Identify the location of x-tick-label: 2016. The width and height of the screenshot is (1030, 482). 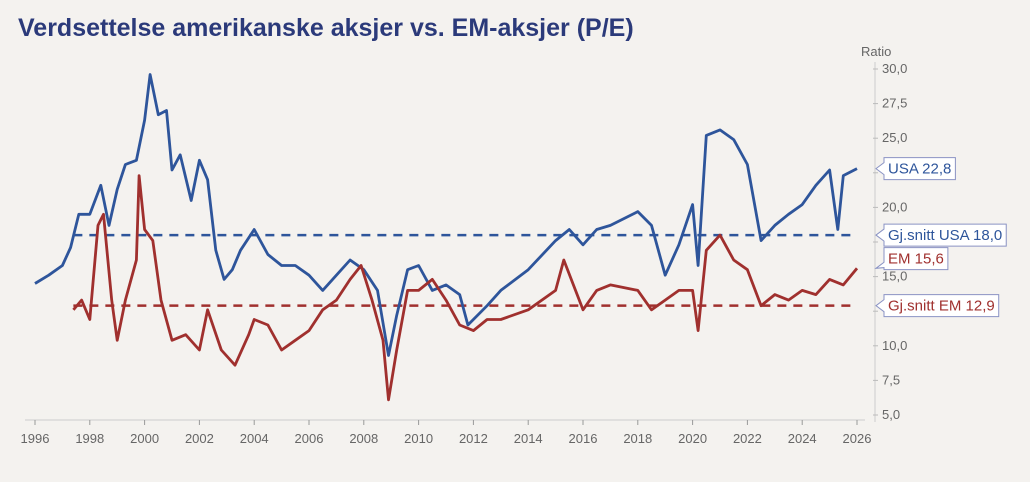
(583, 438).